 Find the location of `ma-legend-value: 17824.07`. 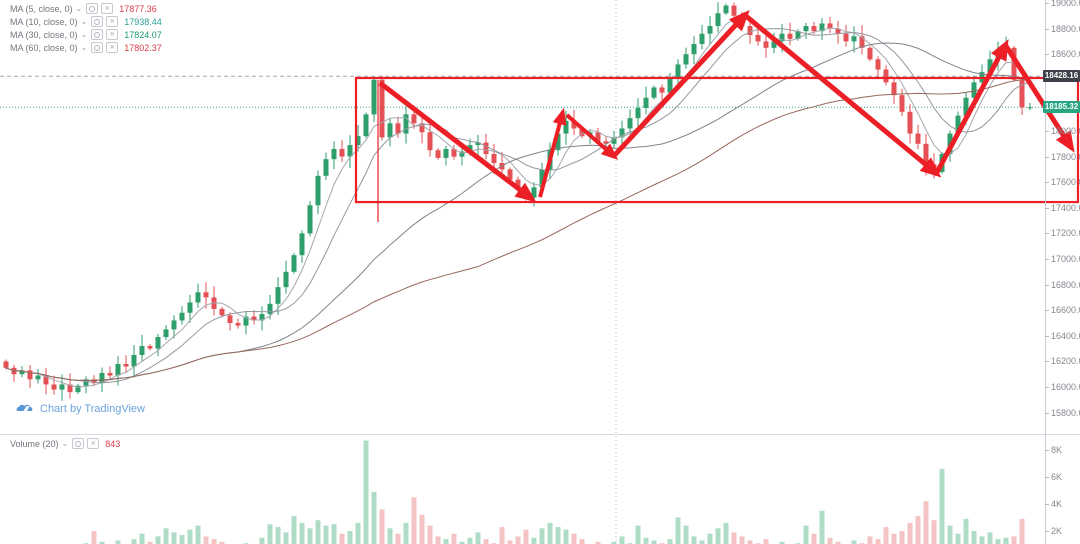

ma-legend-value: 17824.07 is located at coordinates (143, 34).